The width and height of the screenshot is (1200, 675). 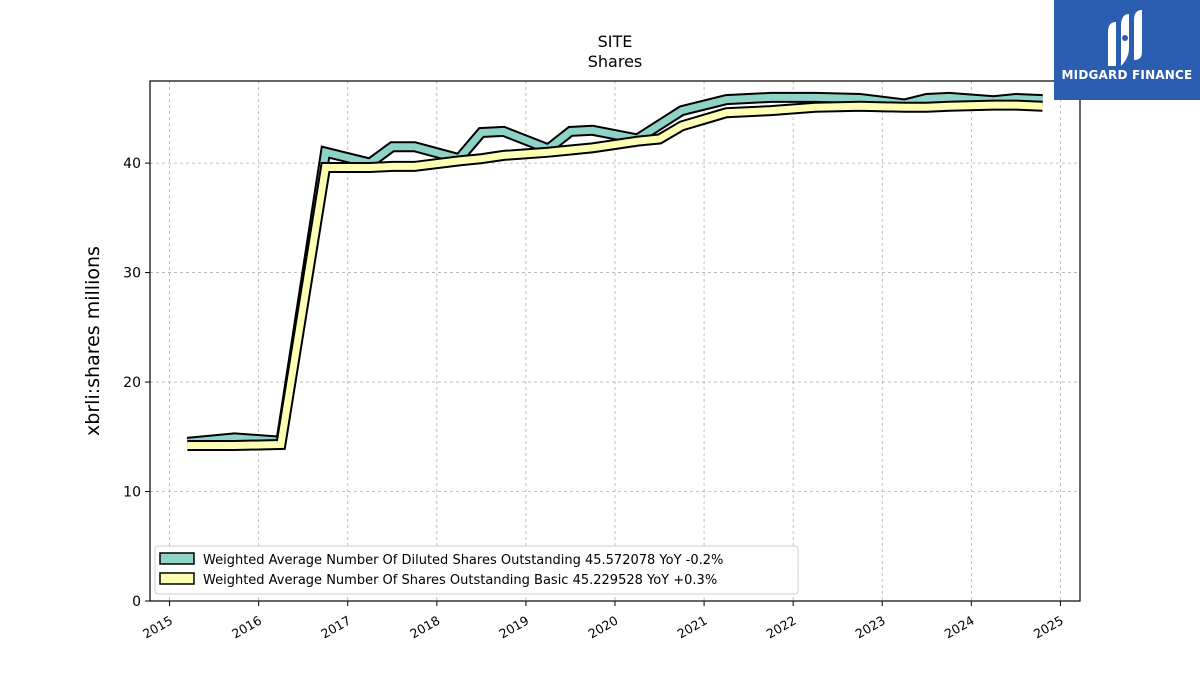 What do you see at coordinates (136, 602) in the screenshot?
I see `y-tick-label: 0` at bounding box center [136, 602].